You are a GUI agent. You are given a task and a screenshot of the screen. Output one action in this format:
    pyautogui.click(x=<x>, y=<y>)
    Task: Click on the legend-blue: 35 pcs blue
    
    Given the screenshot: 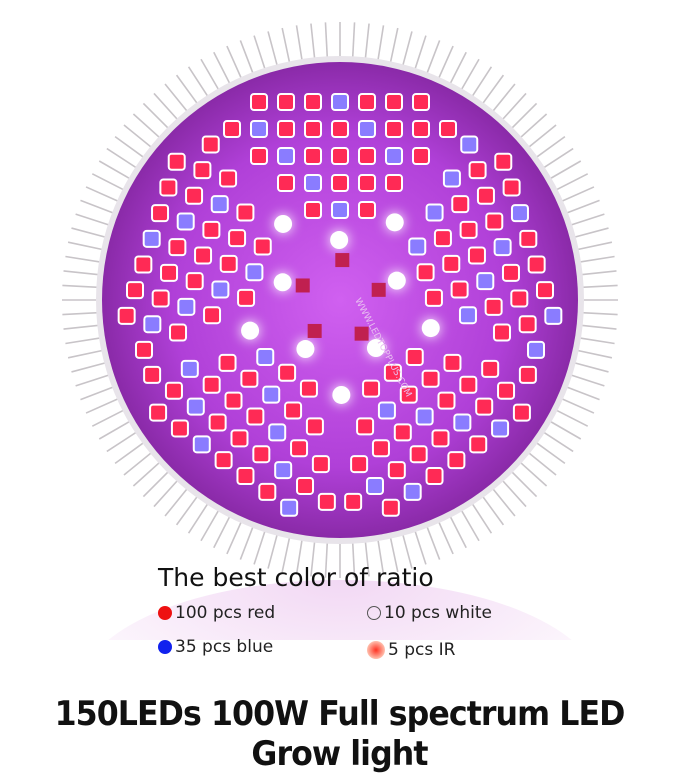 What is the action you would take?
    pyautogui.click(x=215, y=647)
    